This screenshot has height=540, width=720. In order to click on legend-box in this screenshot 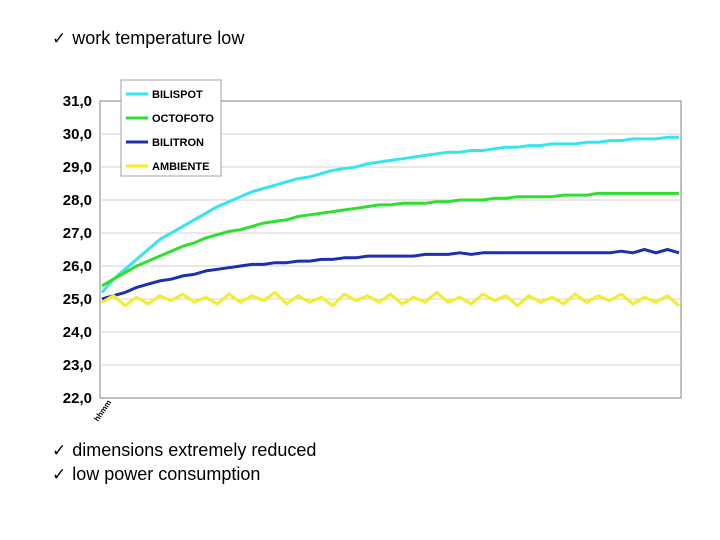, I will do `click(171, 128)`.